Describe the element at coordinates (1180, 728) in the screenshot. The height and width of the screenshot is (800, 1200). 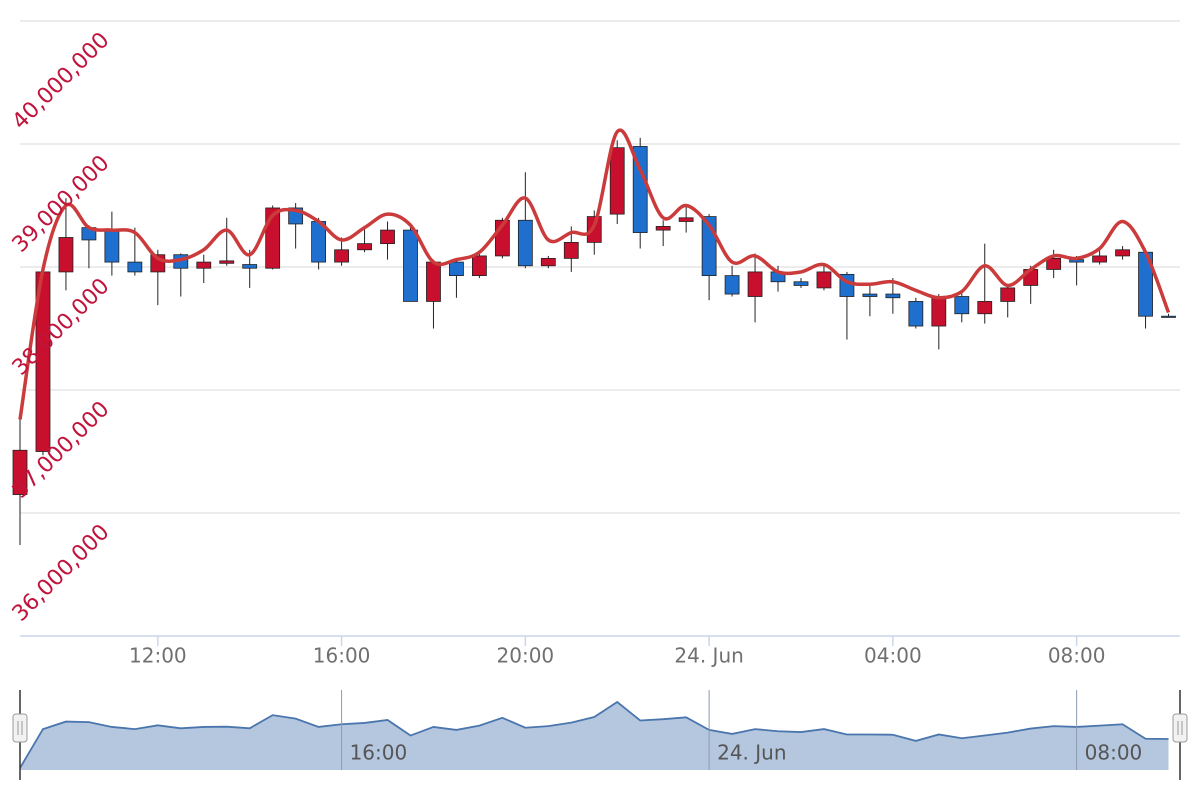
I see `right-handle` at that location.